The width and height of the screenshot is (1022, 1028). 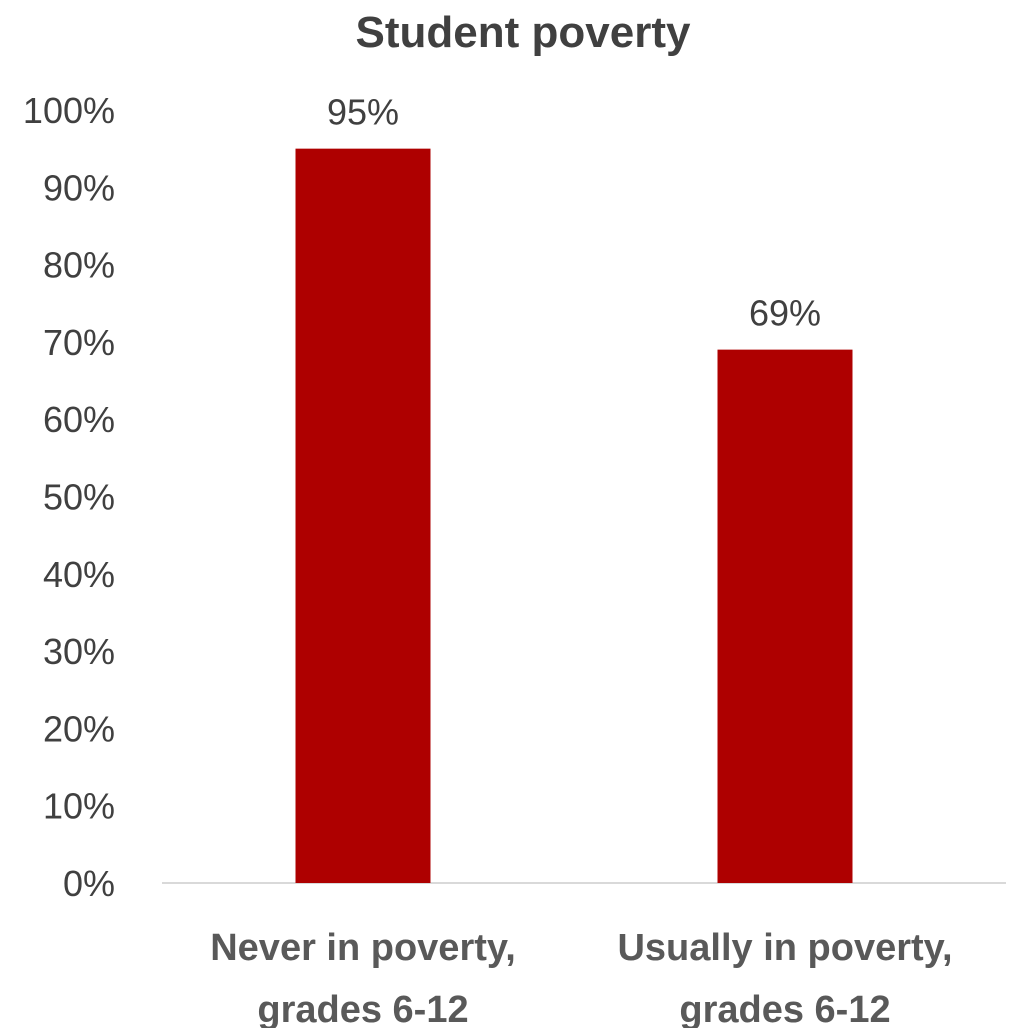 I want to click on category-label: Never in poverty,, so click(x=363, y=948).